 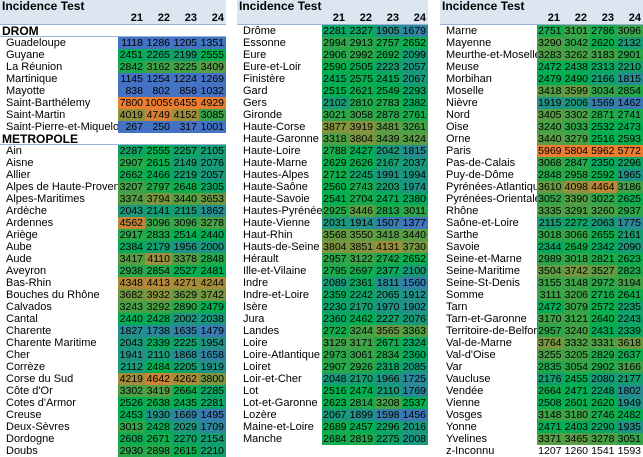 What do you see at coordinates (576, 91) in the screenshot?
I see `value-cell: 3599` at bounding box center [576, 91].